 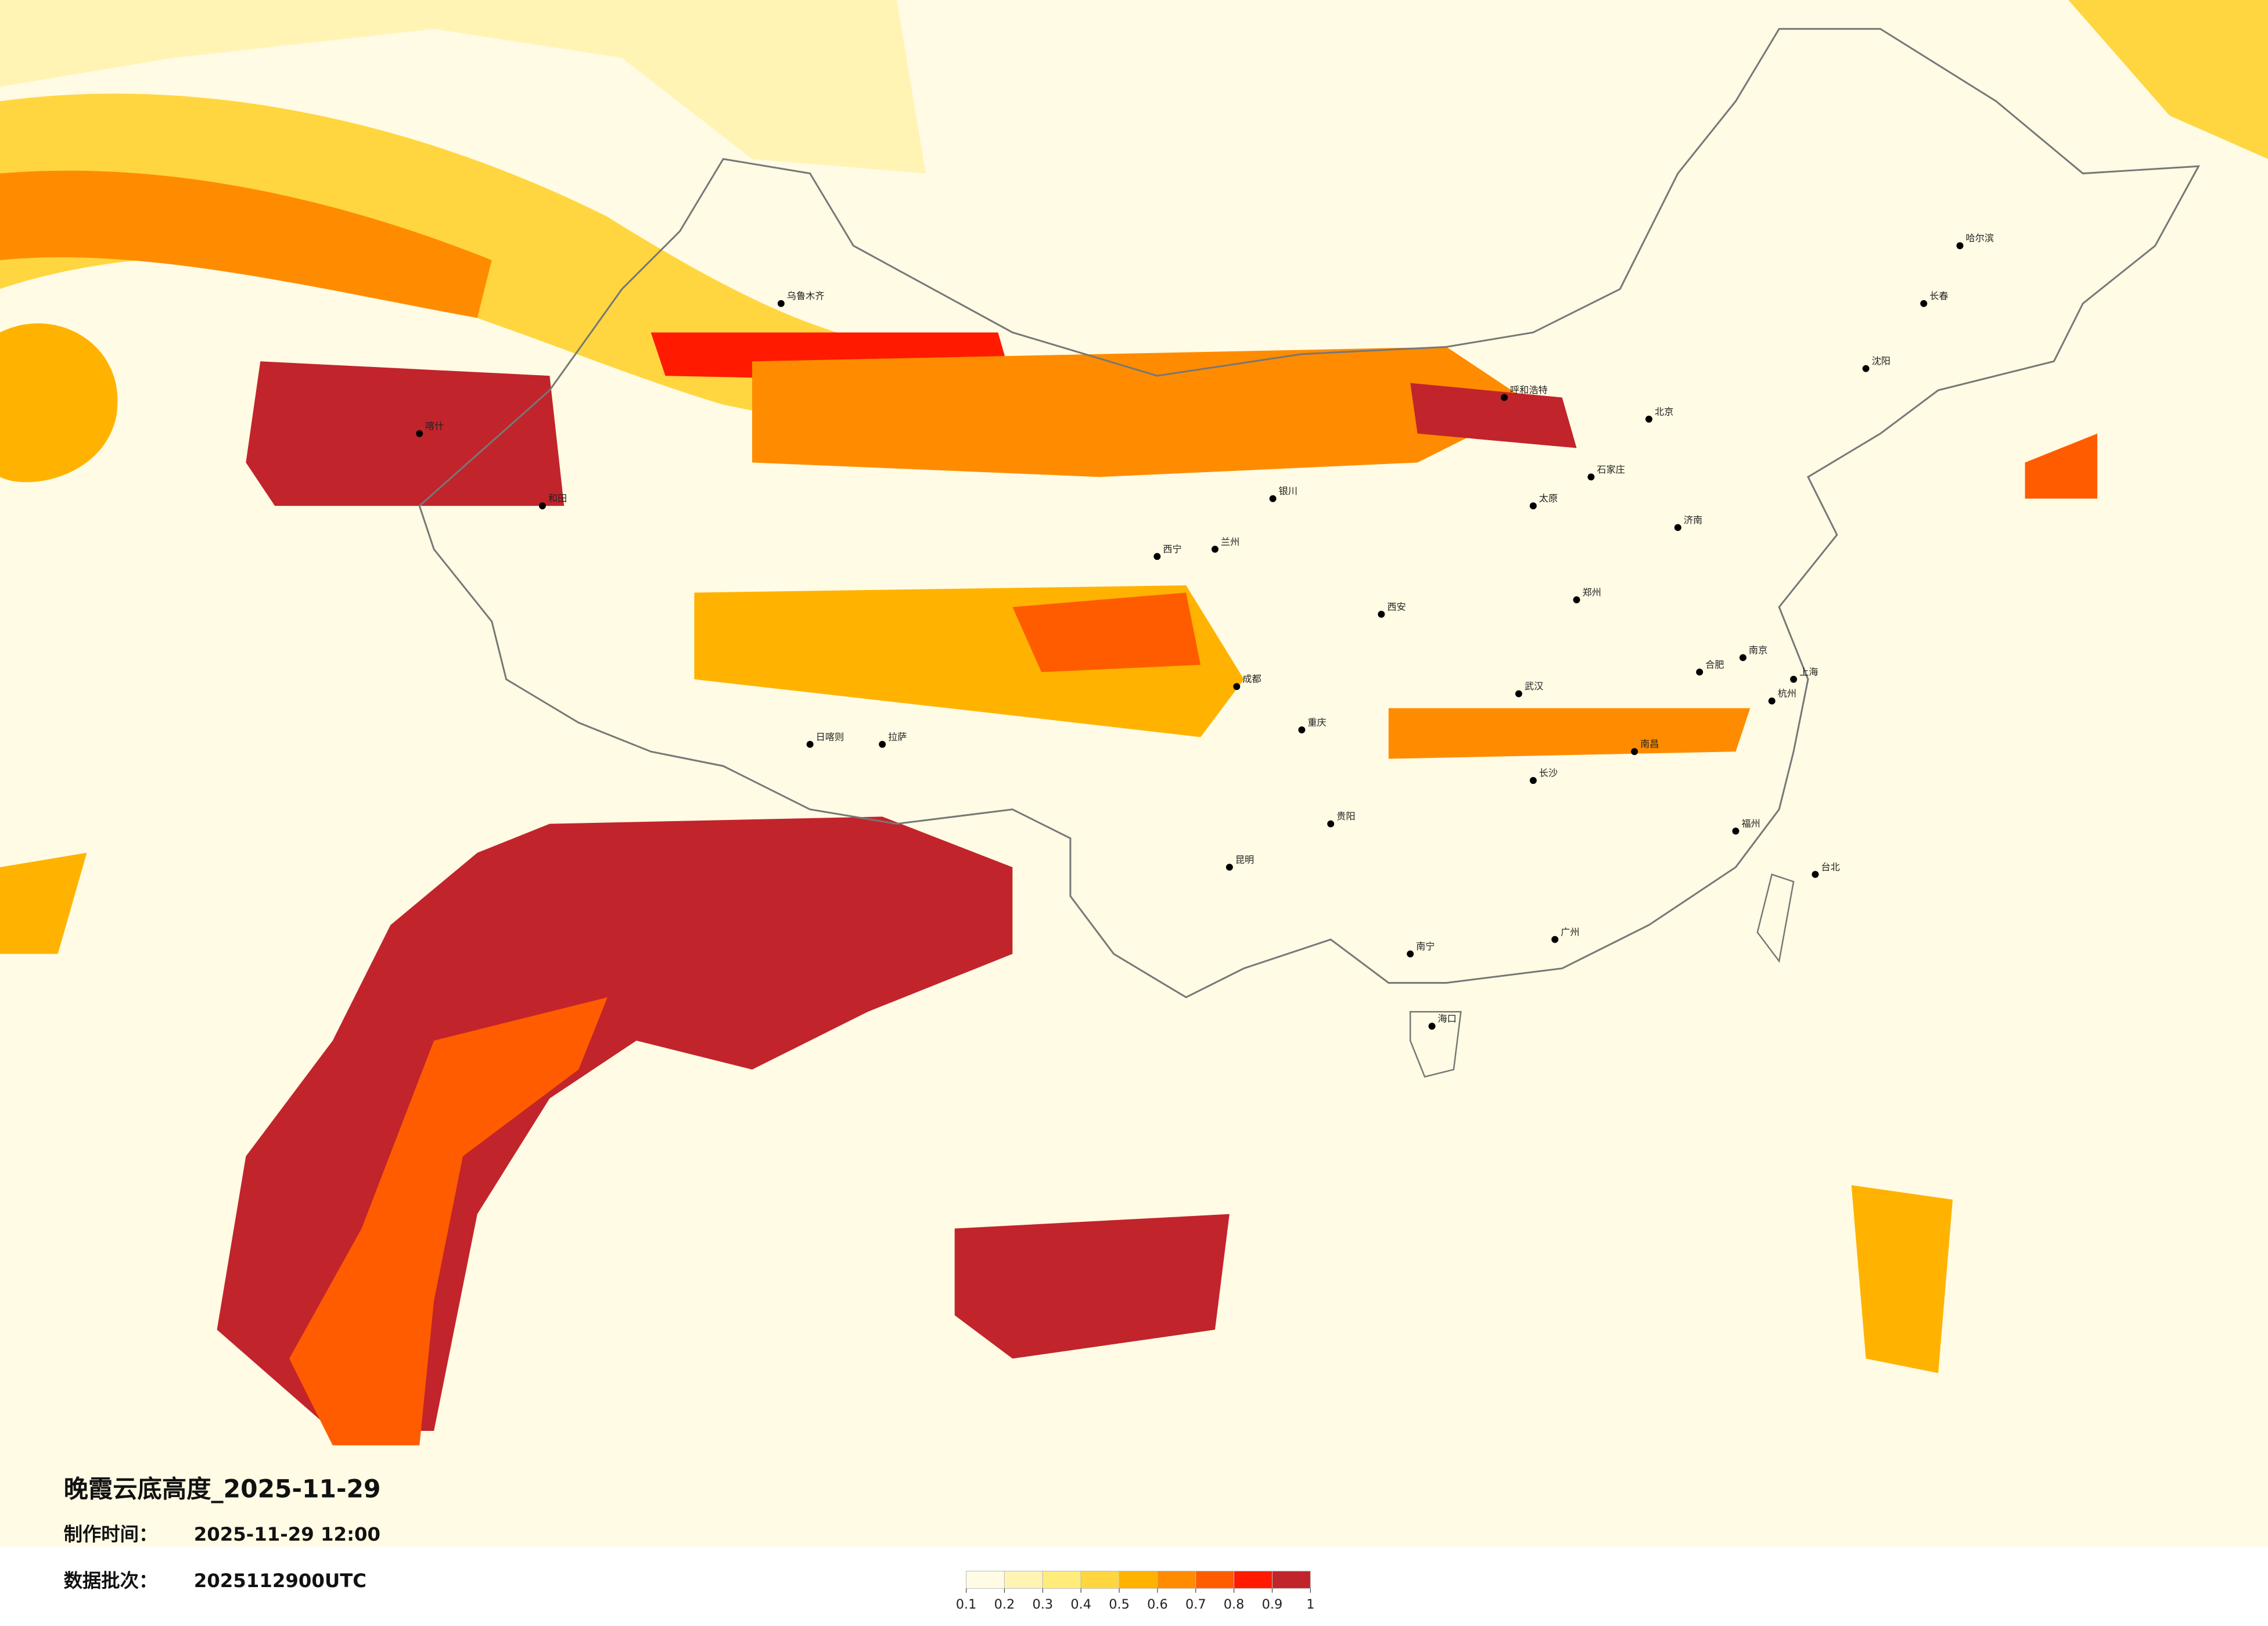 I want to click on city-label: 石家庄, so click(x=1611, y=469).